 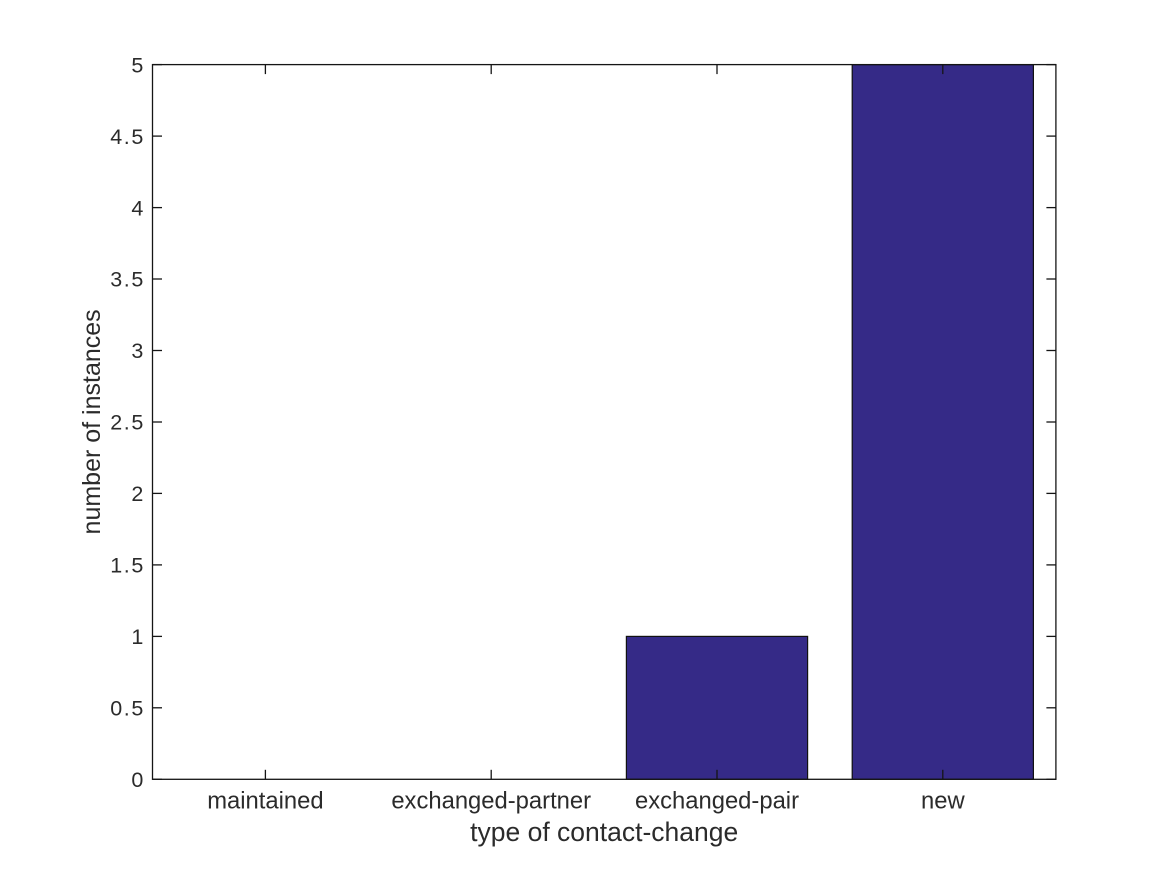 What do you see at coordinates (127, 423) in the screenshot?
I see `svg-text: 2.5` at bounding box center [127, 423].